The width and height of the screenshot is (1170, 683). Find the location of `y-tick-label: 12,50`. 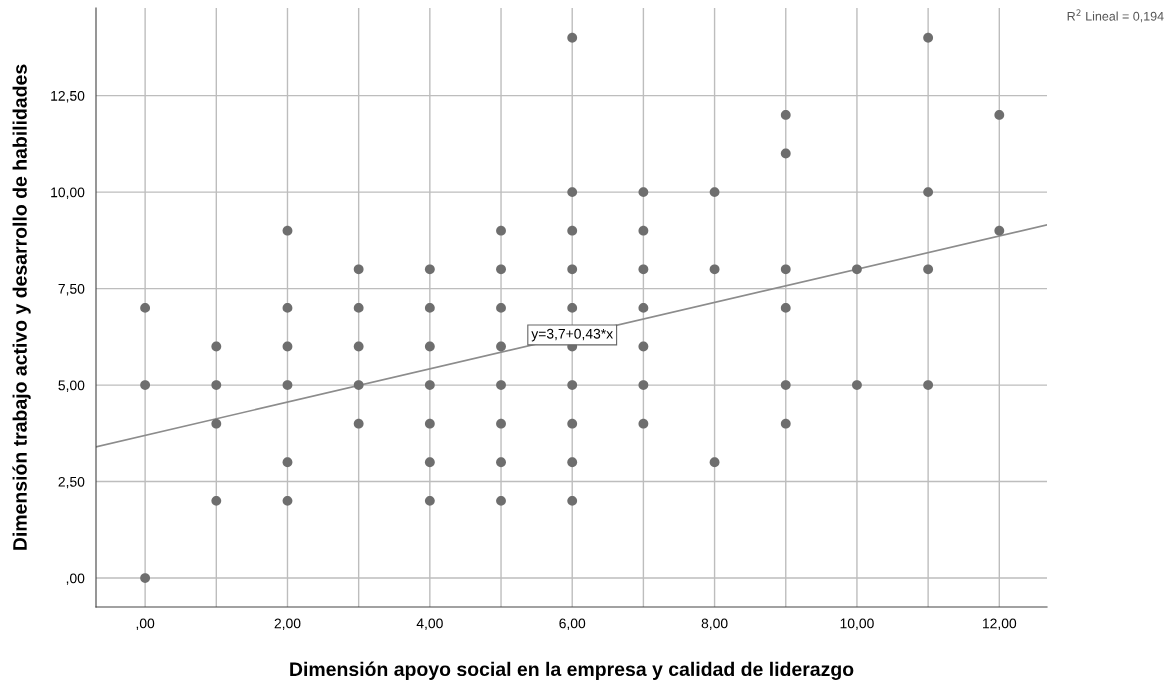

y-tick-label: 12,50 is located at coordinates (68, 96).